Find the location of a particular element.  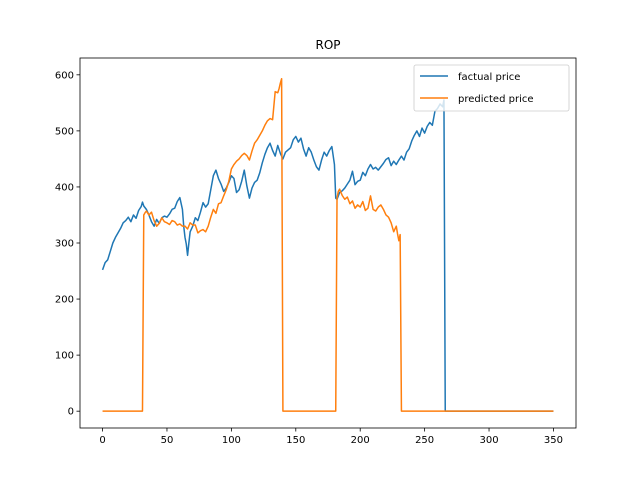

x-tick-label: 150 is located at coordinates (295, 440).